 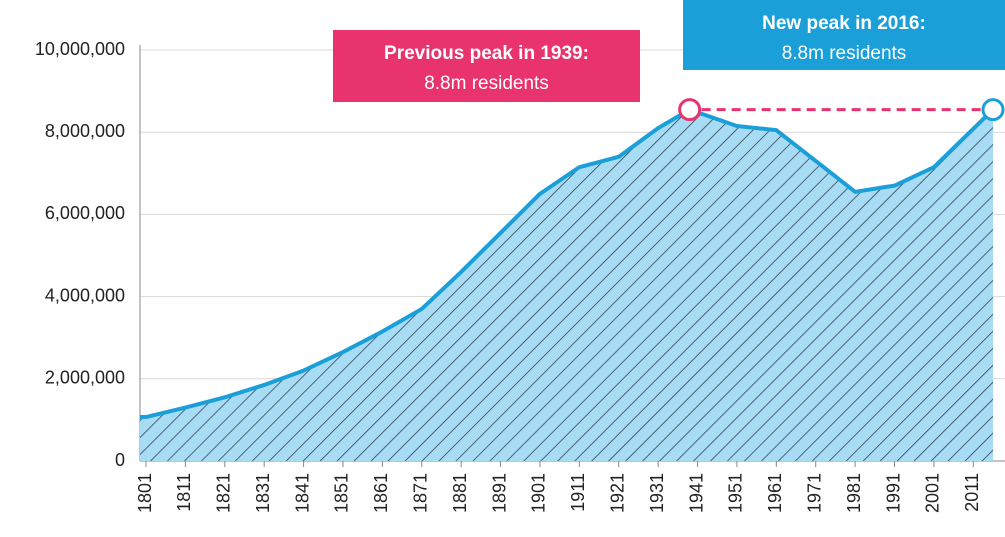 I want to click on x-tick-label: 1961, so click(x=775, y=493).